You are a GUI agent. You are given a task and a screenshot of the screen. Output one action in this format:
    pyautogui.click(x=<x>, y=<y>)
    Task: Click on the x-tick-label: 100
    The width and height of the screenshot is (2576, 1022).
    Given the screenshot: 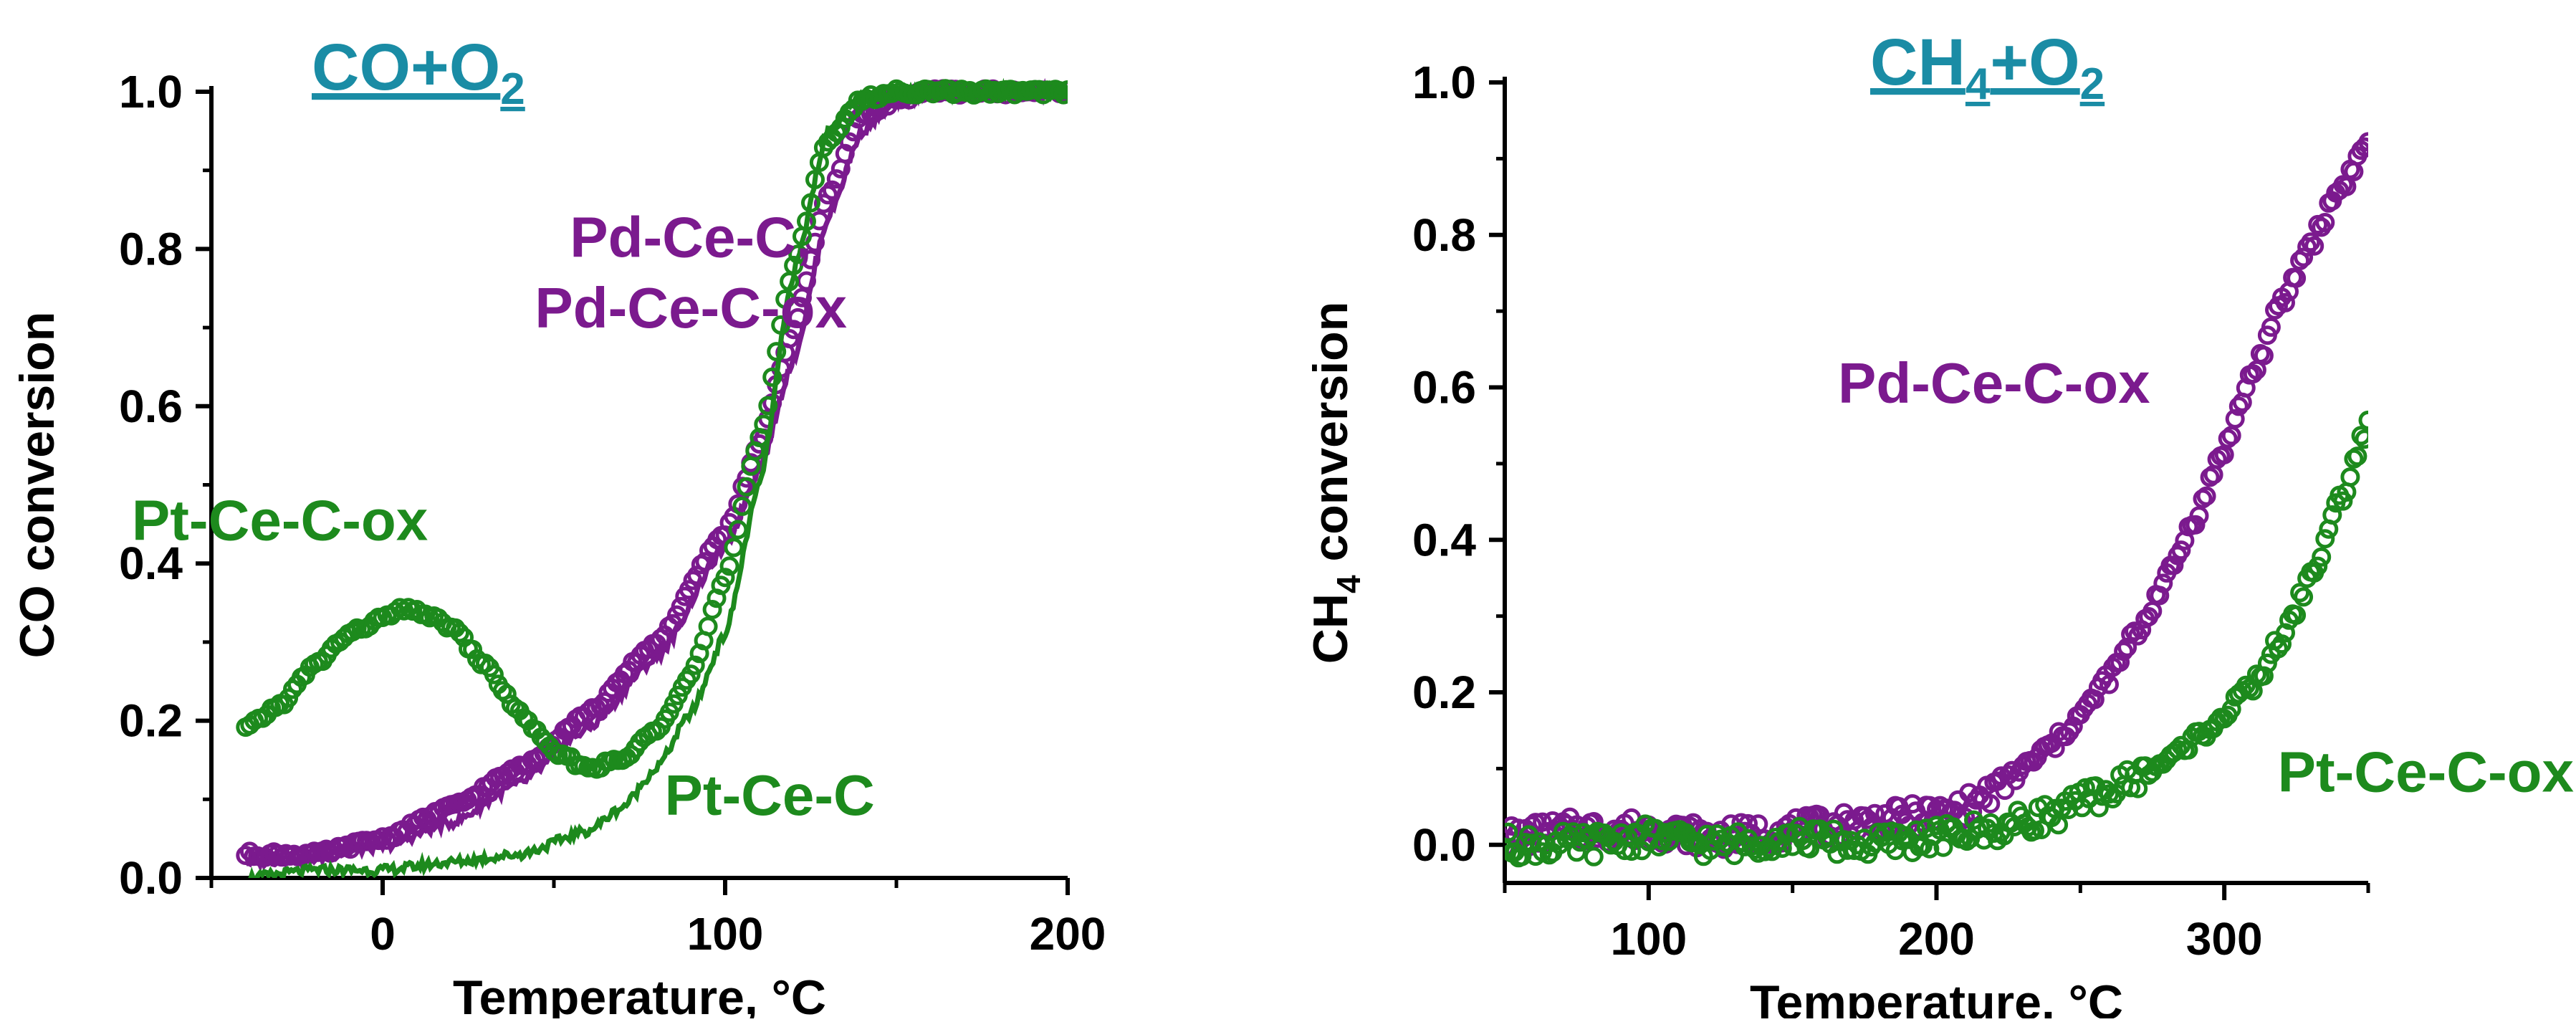 What is the action you would take?
    pyautogui.click(x=1649, y=939)
    